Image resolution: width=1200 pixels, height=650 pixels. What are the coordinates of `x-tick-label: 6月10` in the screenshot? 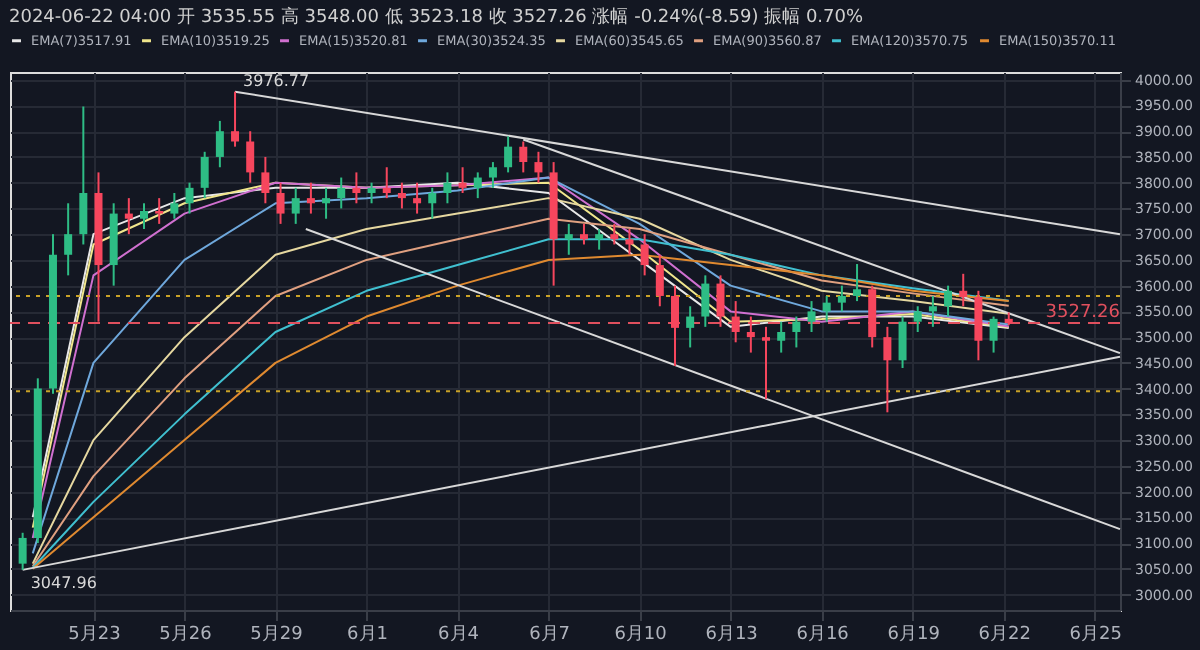 It's located at (641, 635).